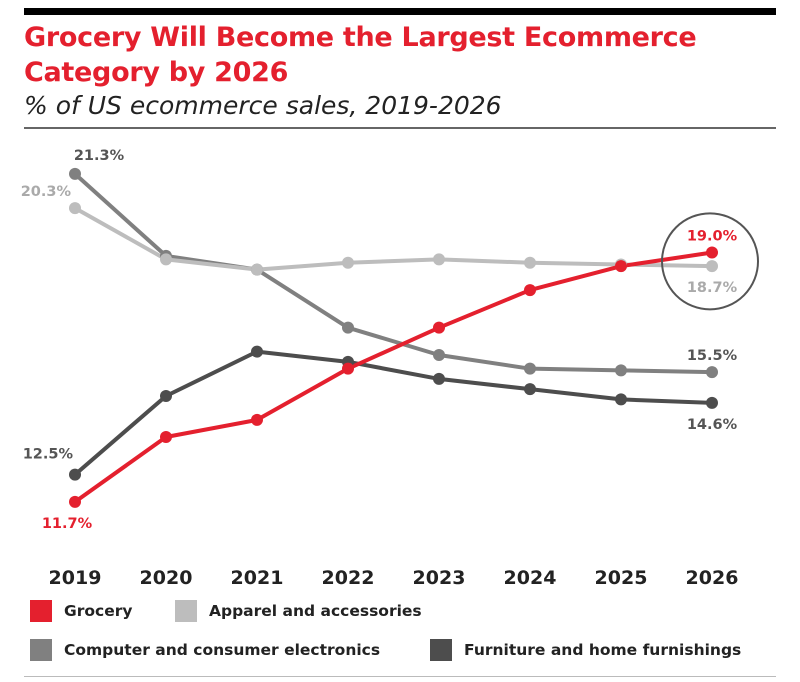 Image resolution: width=800 pixels, height=682 pixels. What do you see at coordinates (348, 327) in the screenshot?
I see `data-point-computer-and-consumer-electronics-2022` at bounding box center [348, 327].